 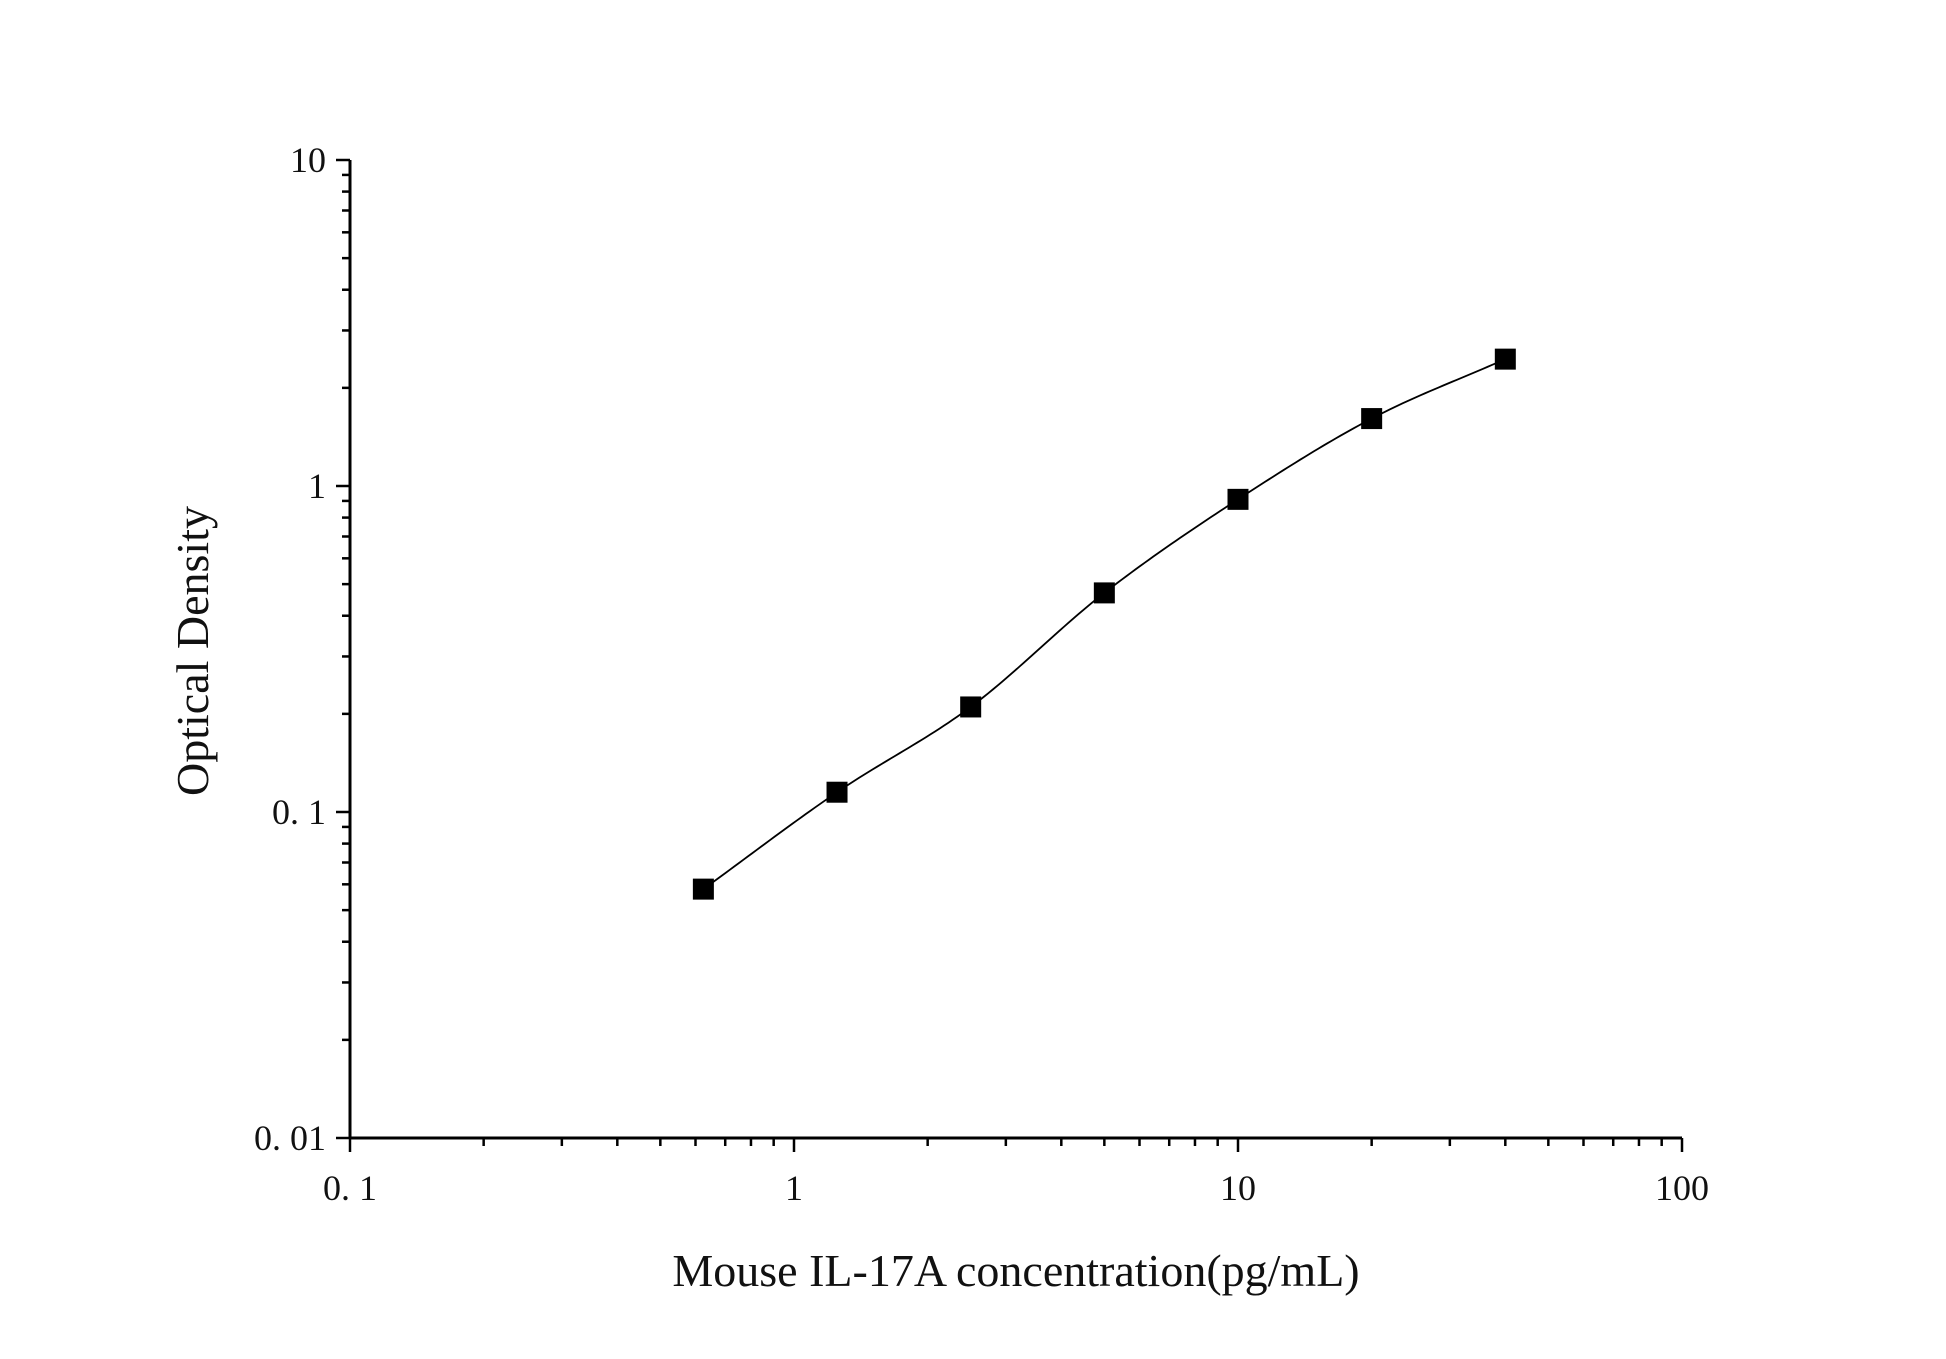 What do you see at coordinates (350, 1188) in the screenshot?
I see `x-tick-label: 0. 1` at bounding box center [350, 1188].